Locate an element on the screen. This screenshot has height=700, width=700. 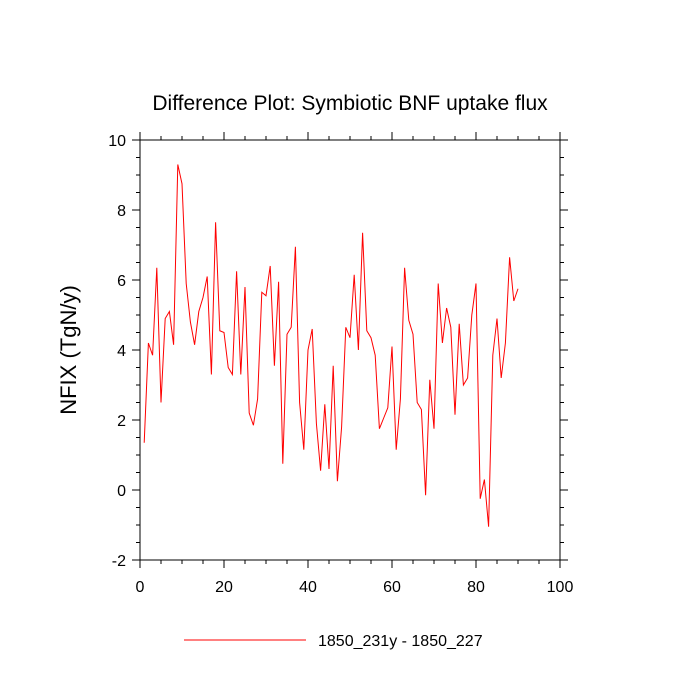
y-tick-label: -2 is located at coordinates (119, 561).